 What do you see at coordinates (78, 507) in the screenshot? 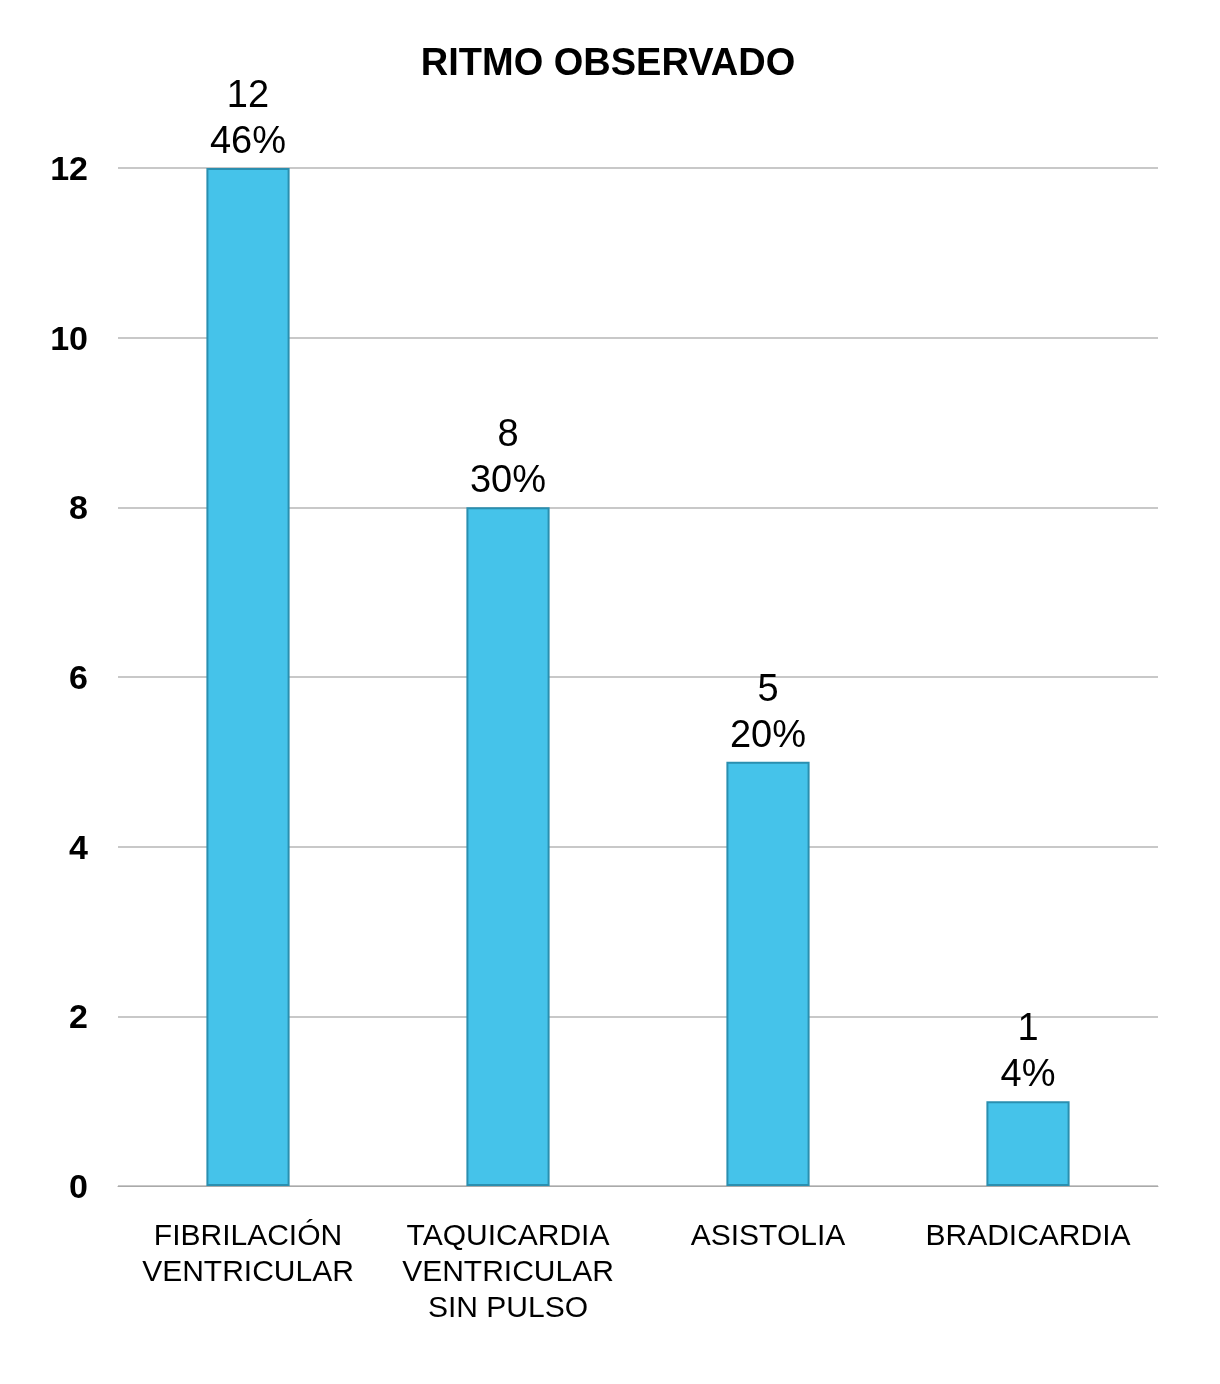
I see `y-tick-label: 8` at bounding box center [78, 507].